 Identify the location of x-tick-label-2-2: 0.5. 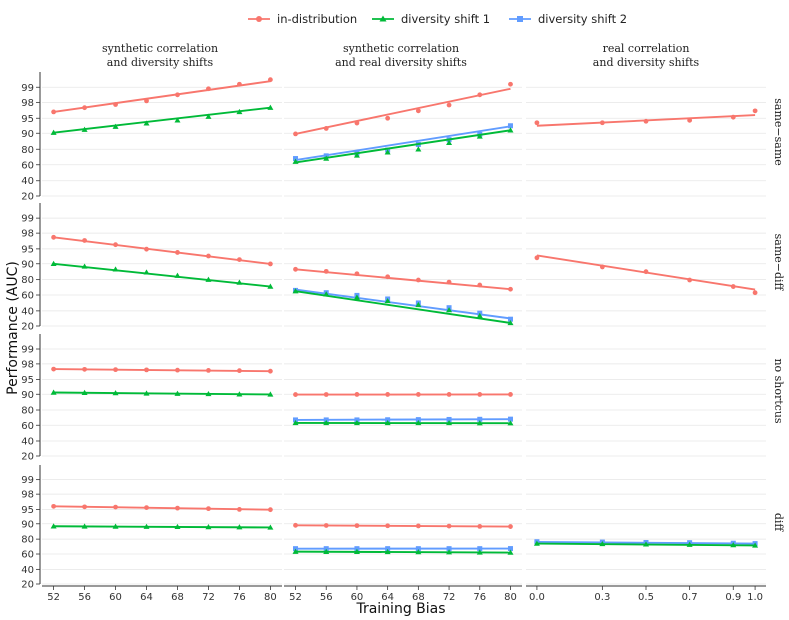
(646, 597).